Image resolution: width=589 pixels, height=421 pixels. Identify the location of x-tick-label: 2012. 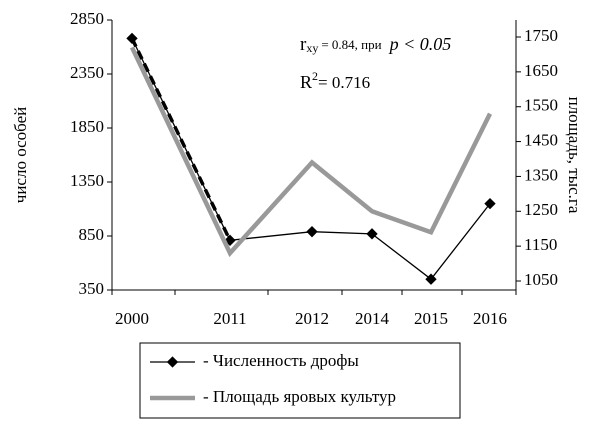
(312, 318).